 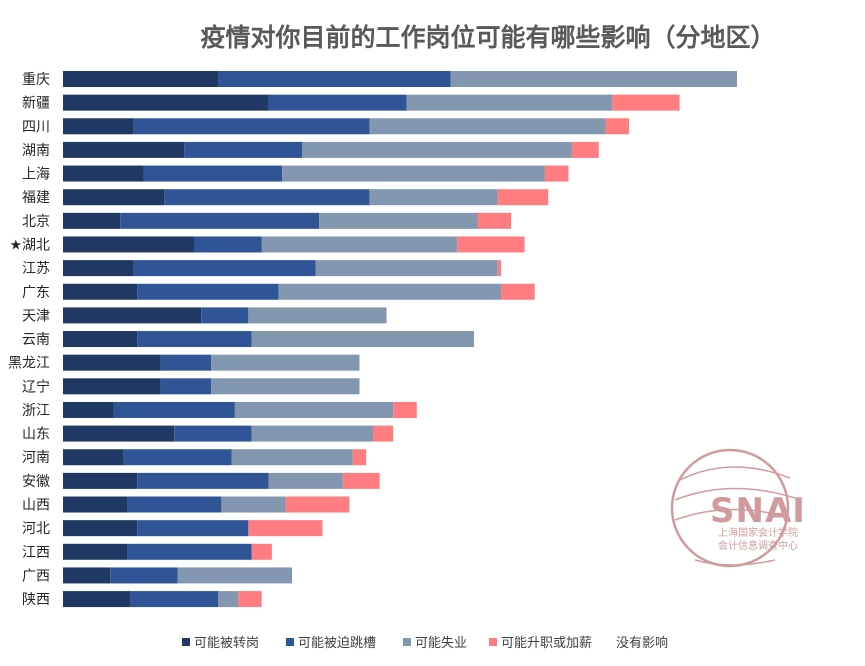 What do you see at coordinates (337, 643) in the screenshot?
I see `legend-label: 可能被迫跳槽` at bounding box center [337, 643].